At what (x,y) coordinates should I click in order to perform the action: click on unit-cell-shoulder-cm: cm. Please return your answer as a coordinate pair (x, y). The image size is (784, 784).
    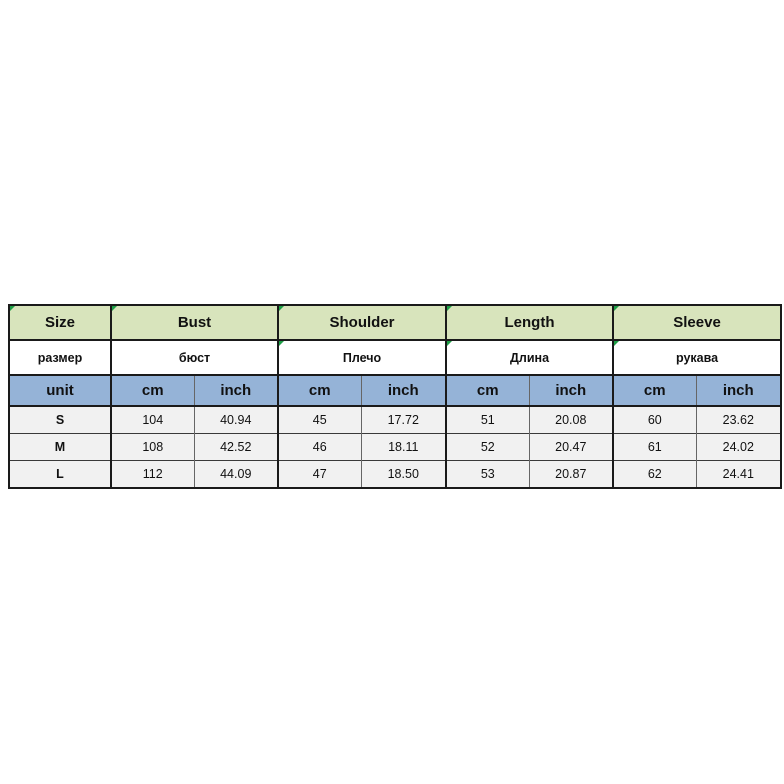
    Looking at the image, I should click on (319, 390).